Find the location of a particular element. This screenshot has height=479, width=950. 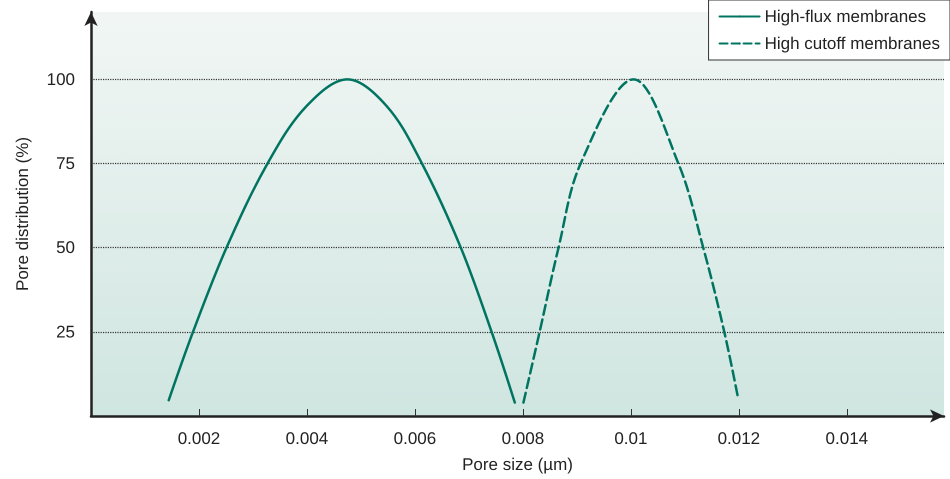

legend-label: High cutoff membranes is located at coordinates (852, 43).